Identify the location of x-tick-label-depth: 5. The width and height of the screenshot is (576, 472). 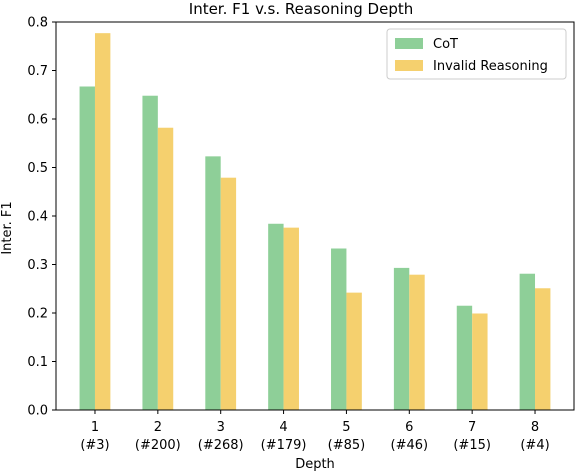
(346, 427).